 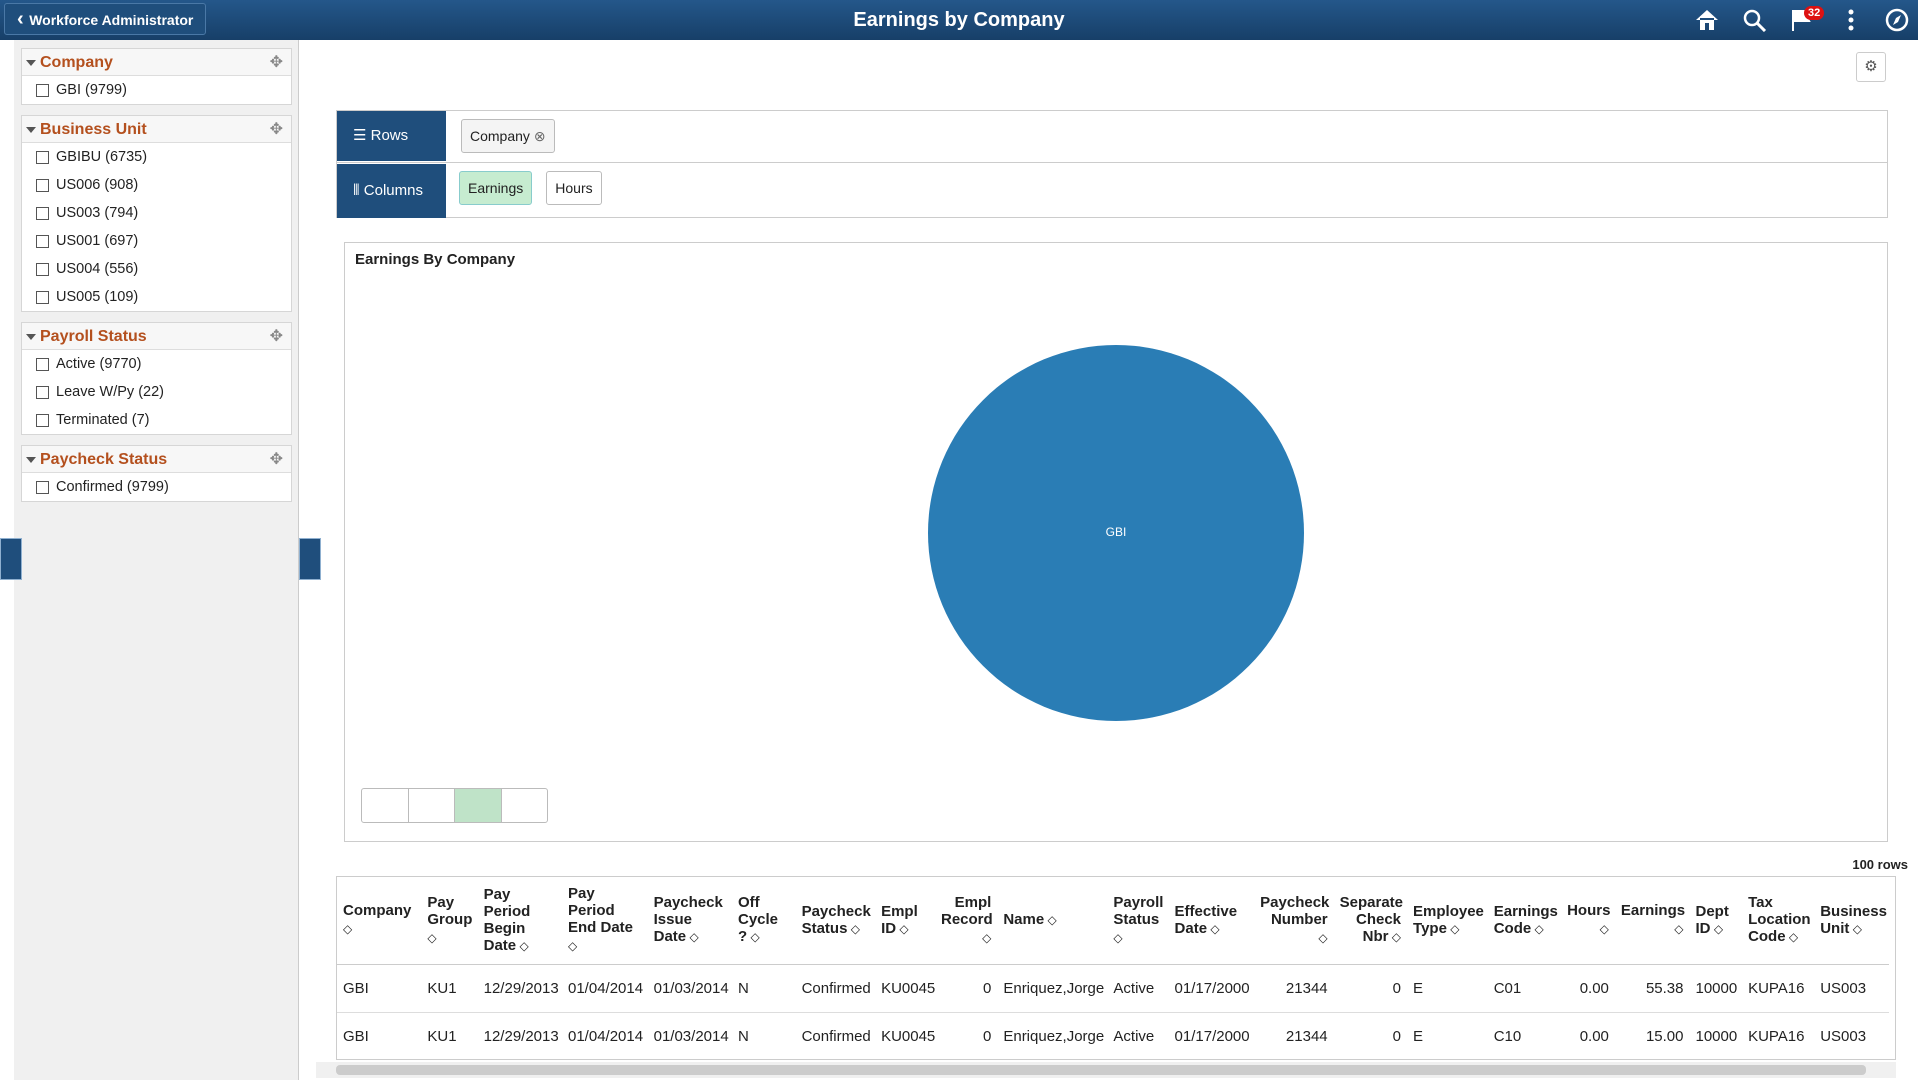 What do you see at coordinates (435, 259) in the screenshot?
I see `chart-title: Earnings By Company` at bounding box center [435, 259].